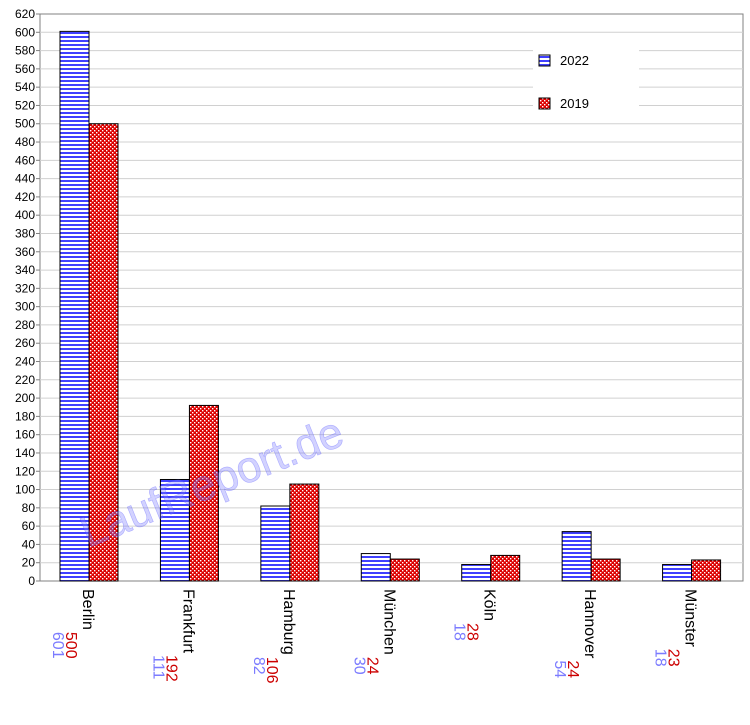  I want to click on bar-2022-Hamburg, so click(275, 543).